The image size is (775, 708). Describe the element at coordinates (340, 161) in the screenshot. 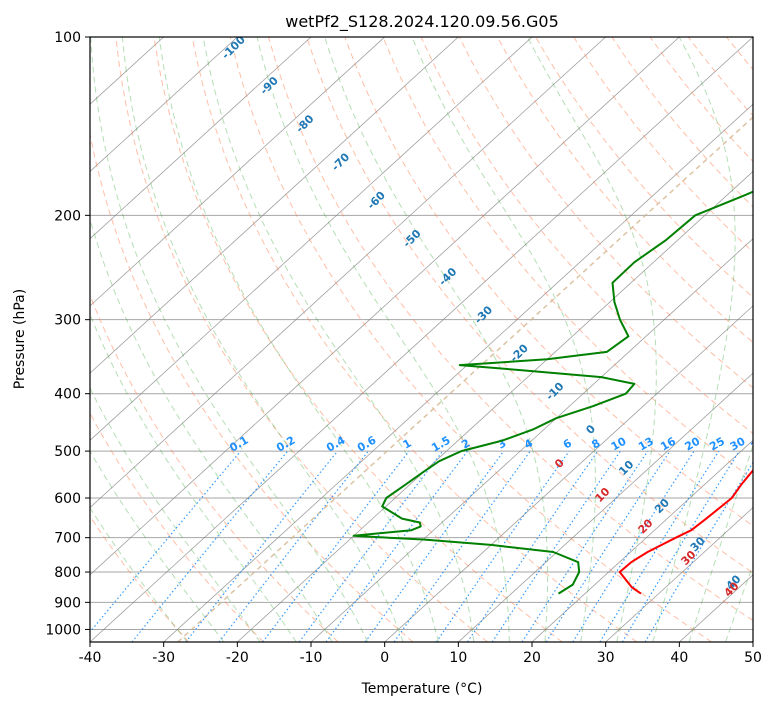

I see `dry-adiabat-label: -70` at that location.